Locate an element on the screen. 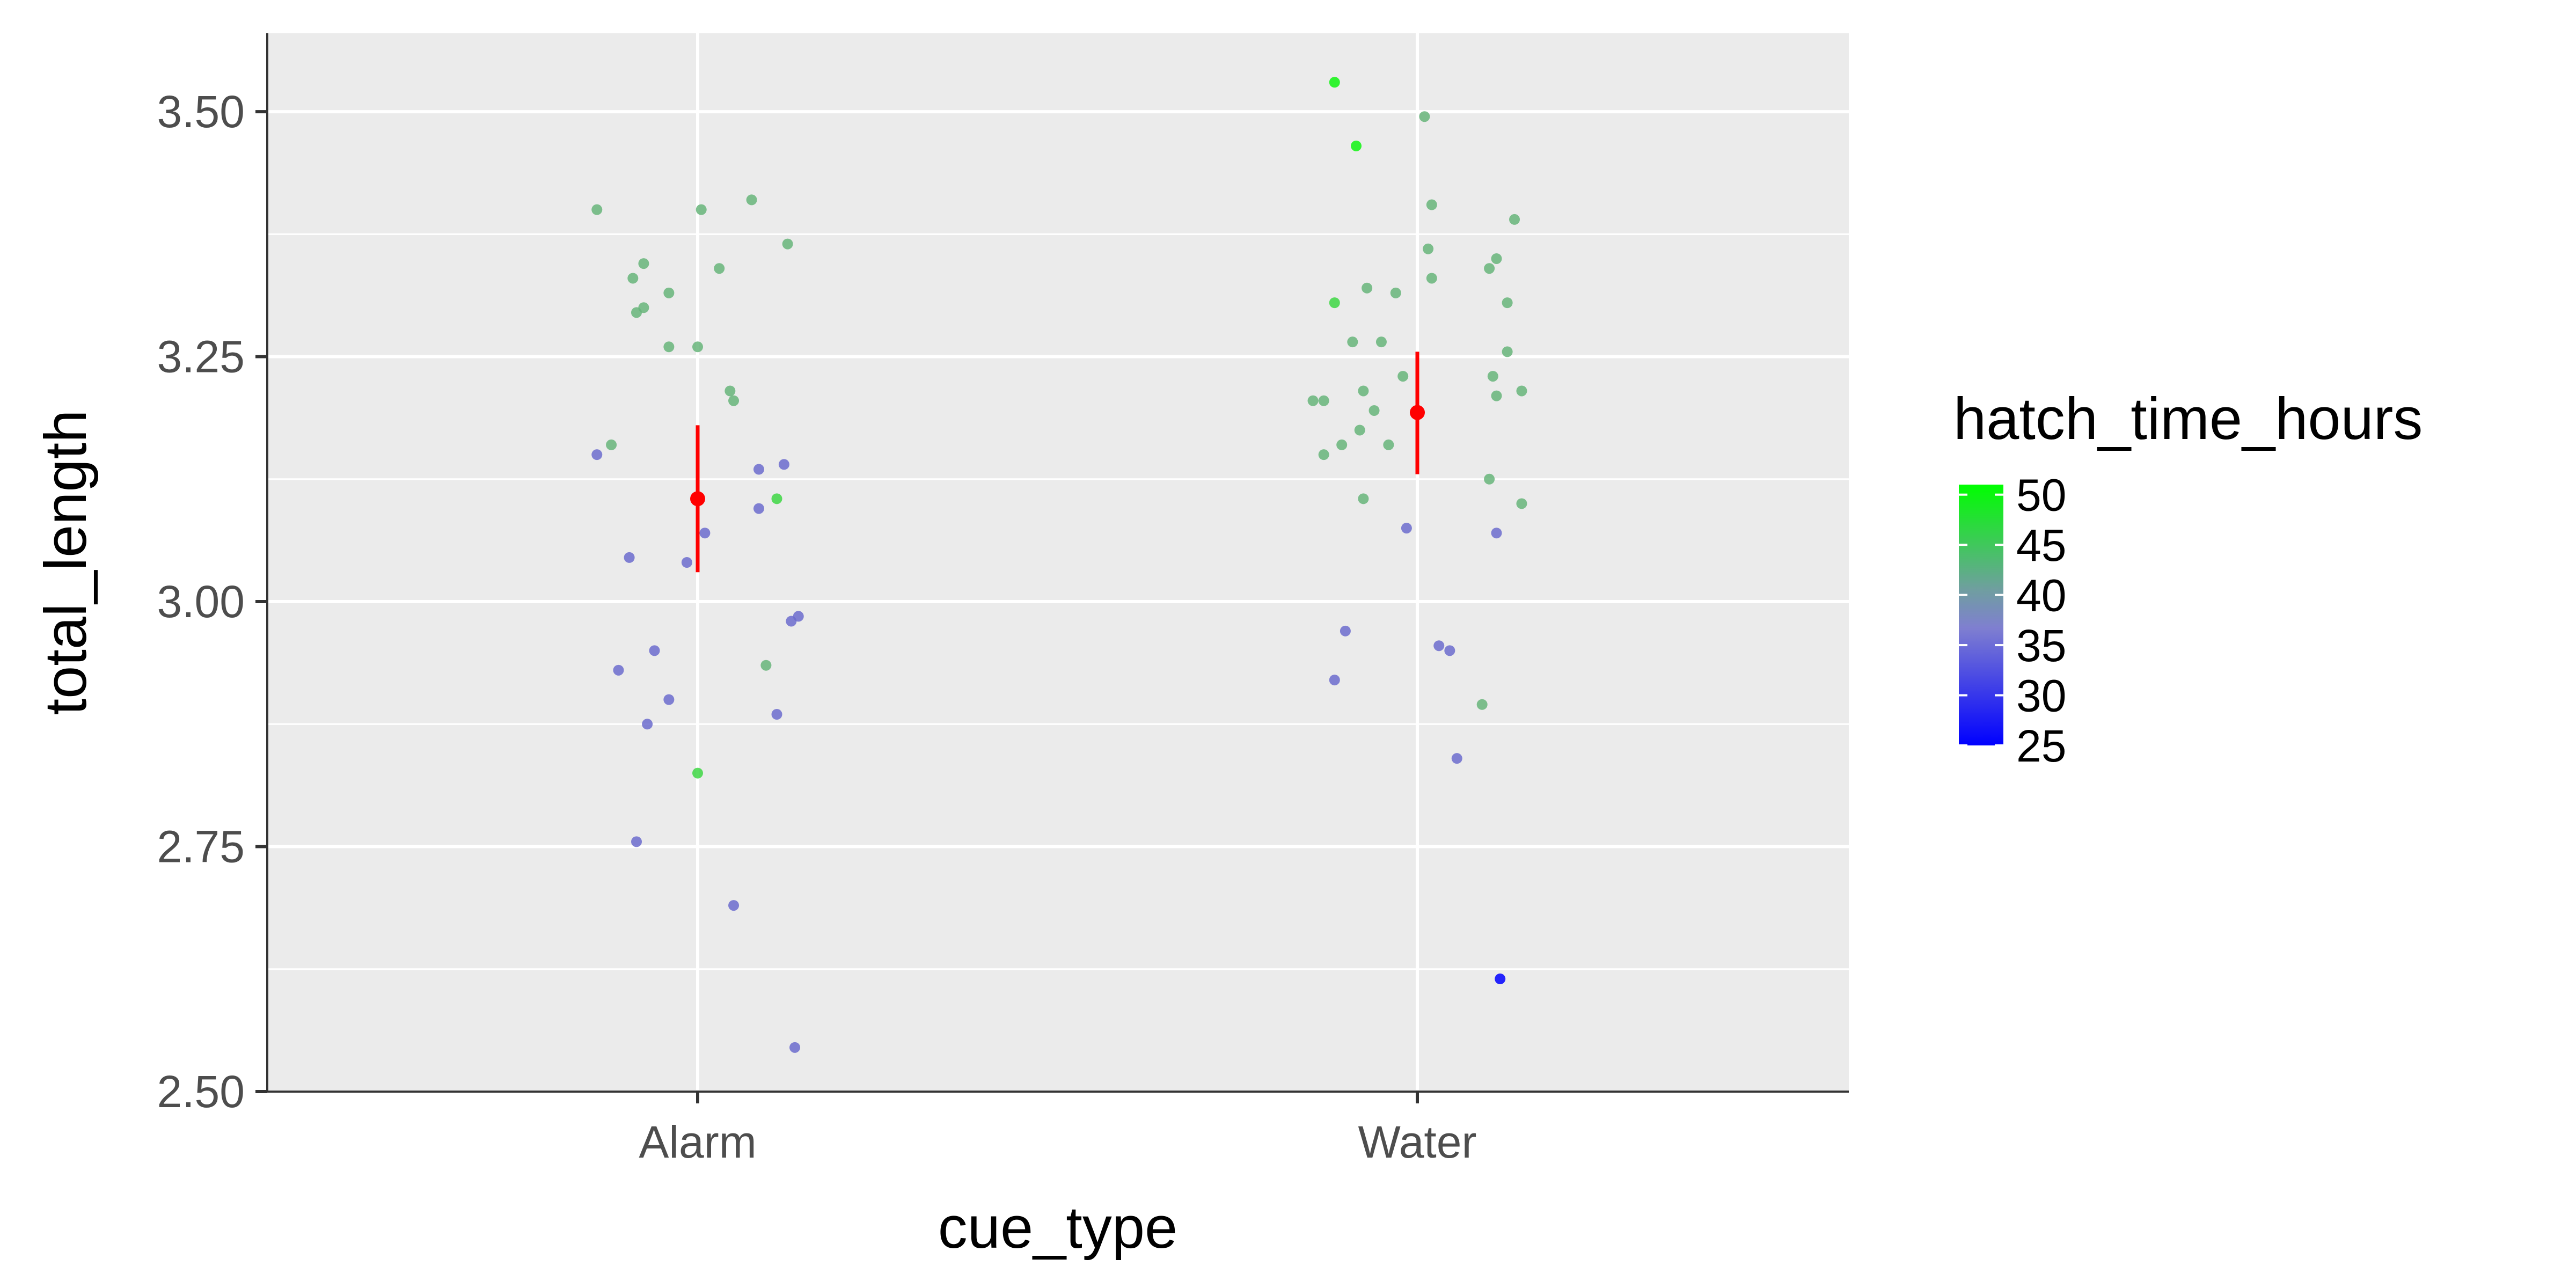 The image size is (2576, 1288). mean-error-bars is located at coordinates (1057, 462).